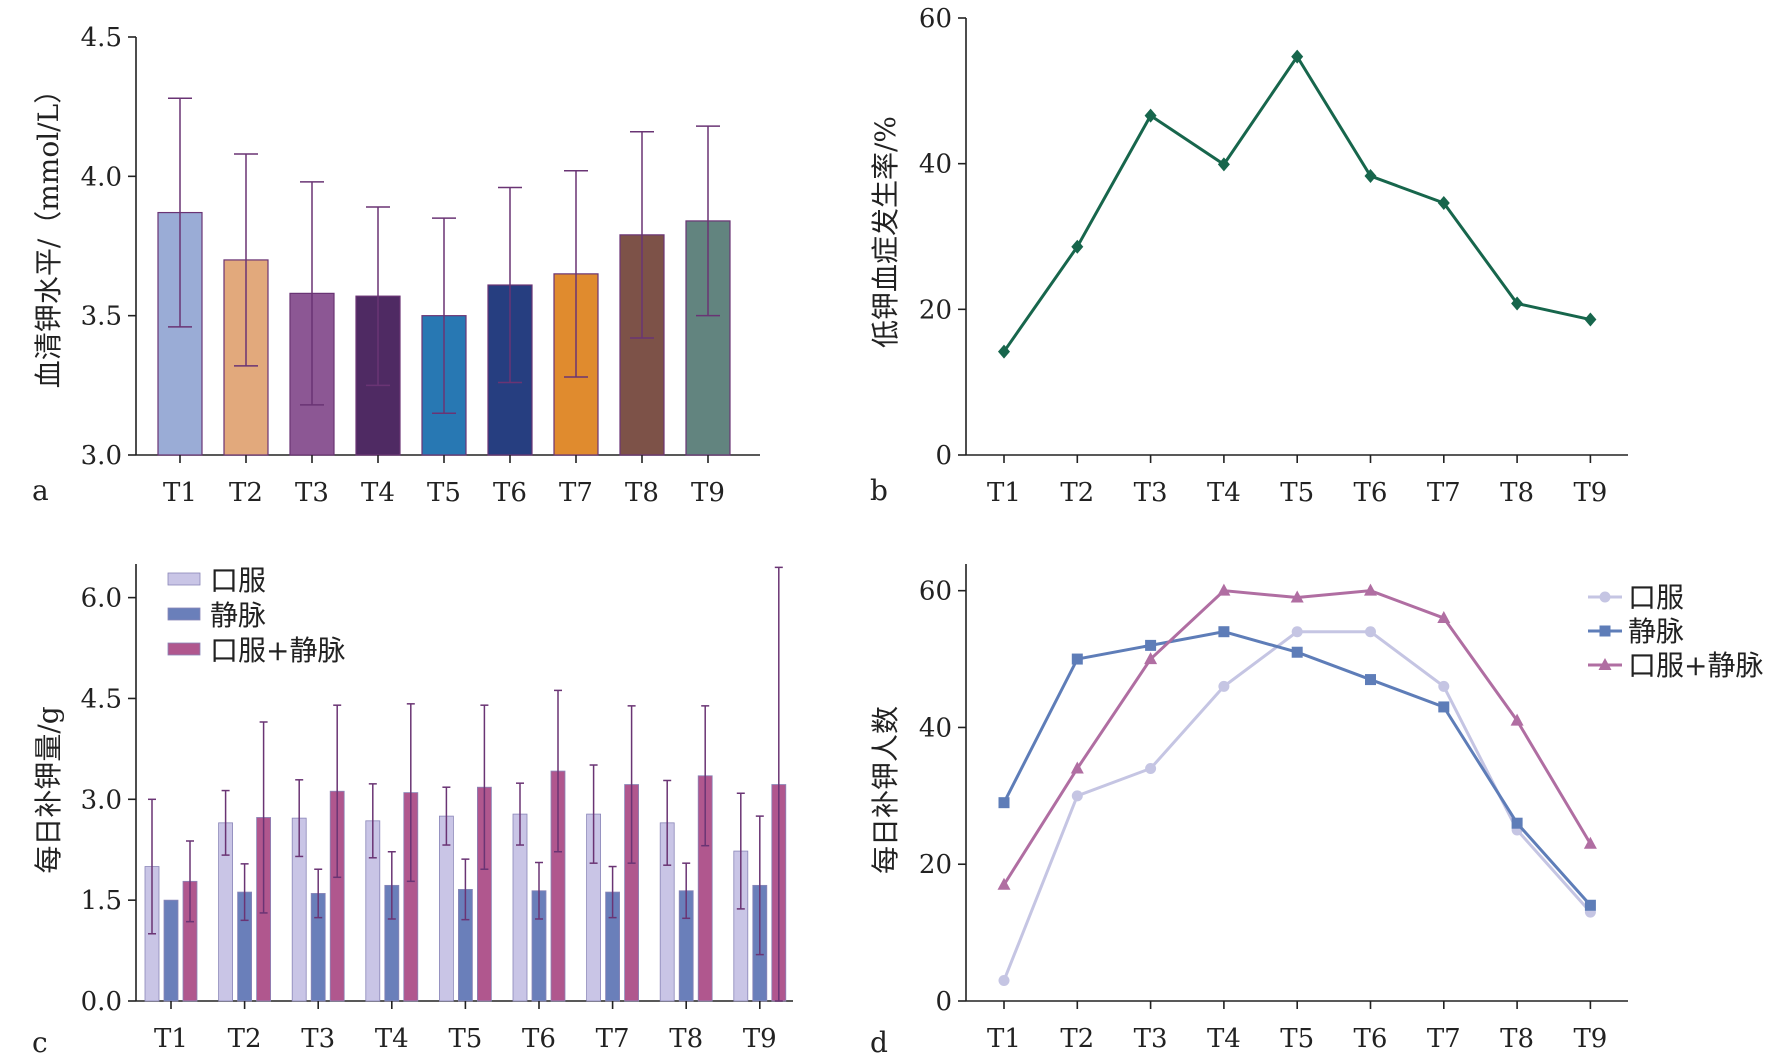  Describe the element at coordinates (885, 232) in the screenshot. I see `panel-b-y-axis-label: 低钾血症发生率/%` at that location.